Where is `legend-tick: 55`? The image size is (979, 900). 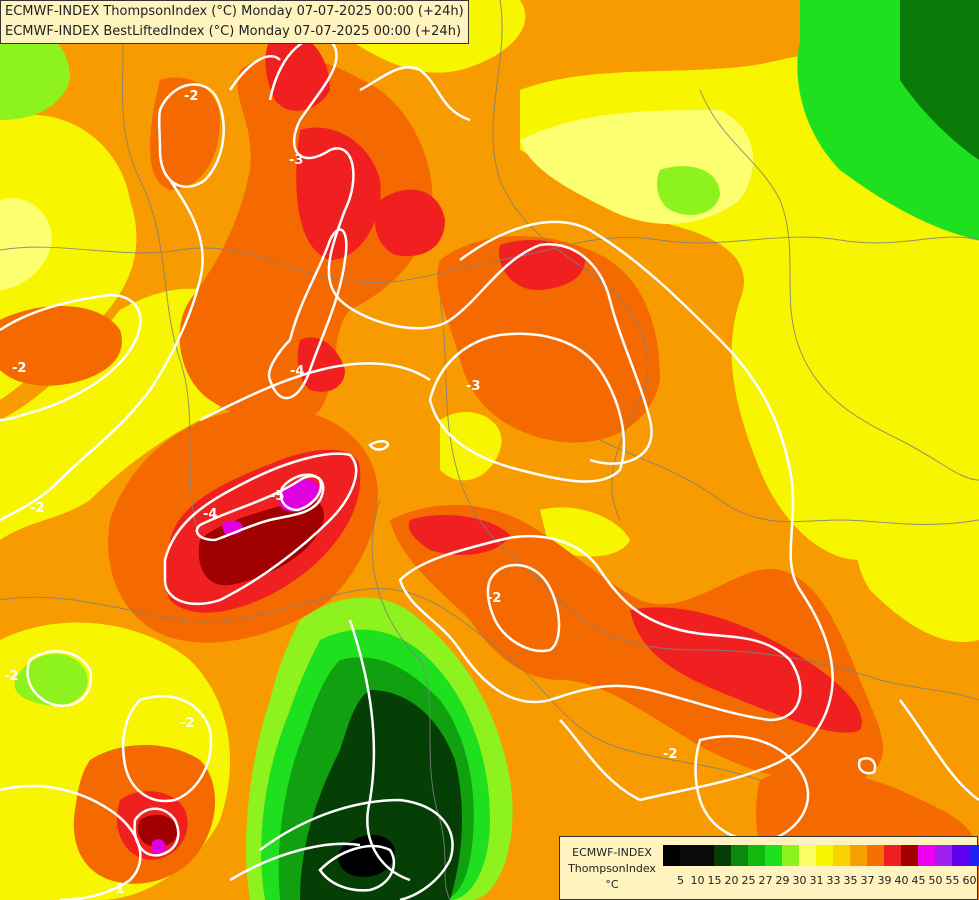 legend-tick: 55 is located at coordinates (952, 880).